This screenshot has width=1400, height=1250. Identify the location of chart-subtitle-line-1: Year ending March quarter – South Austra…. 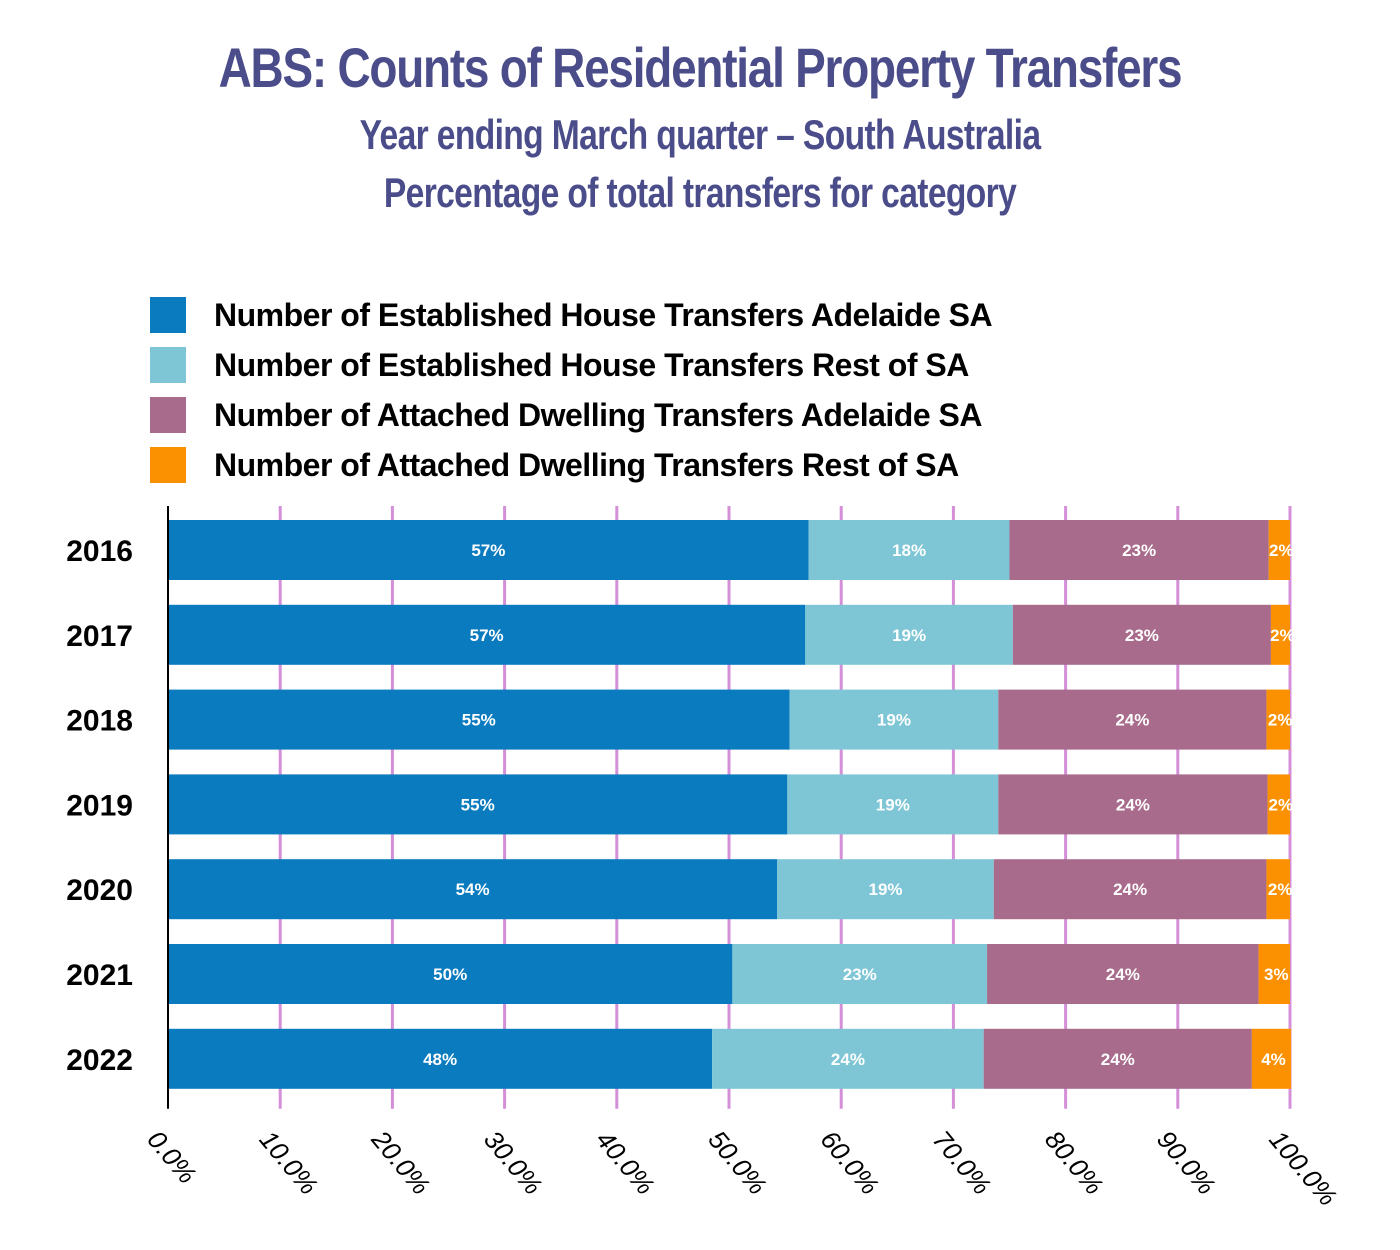
(700, 134).